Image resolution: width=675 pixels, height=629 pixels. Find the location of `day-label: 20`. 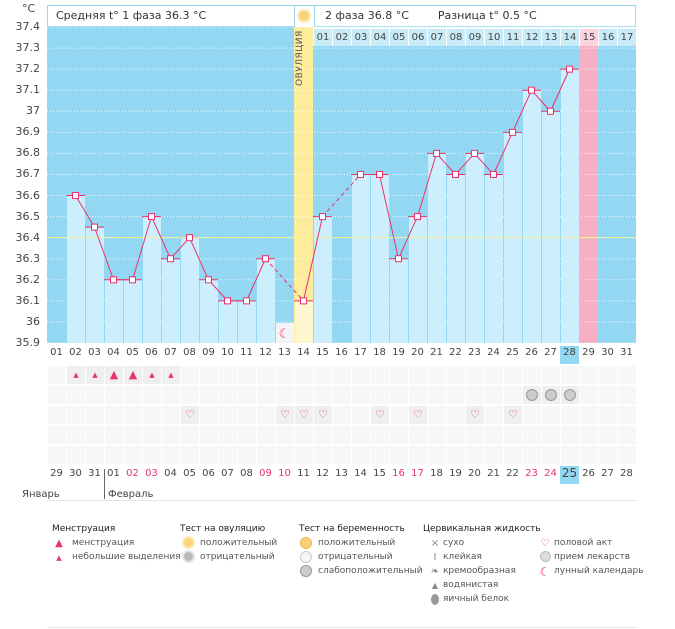

day-label: 20 is located at coordinates (417, 352).